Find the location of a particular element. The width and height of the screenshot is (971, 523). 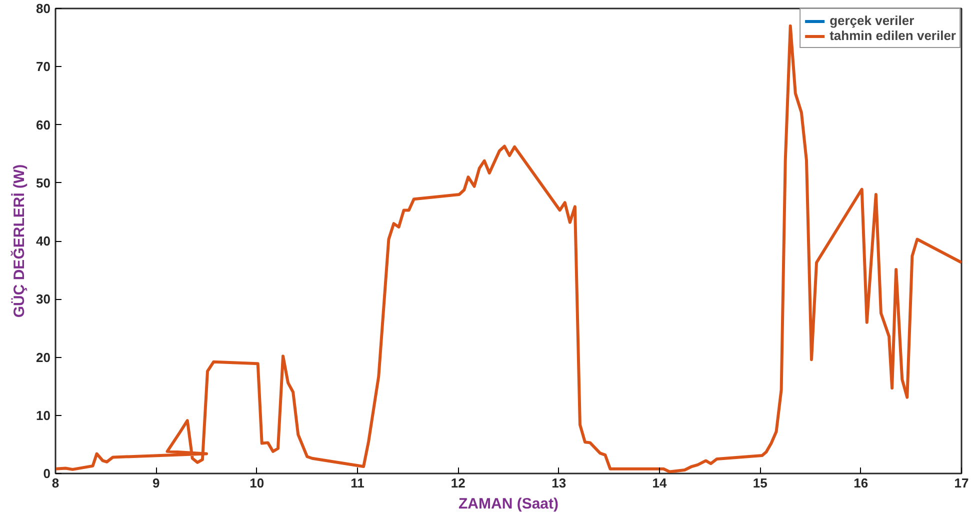

legend-label: gerçek veriler is located at coordinates (872, 20).